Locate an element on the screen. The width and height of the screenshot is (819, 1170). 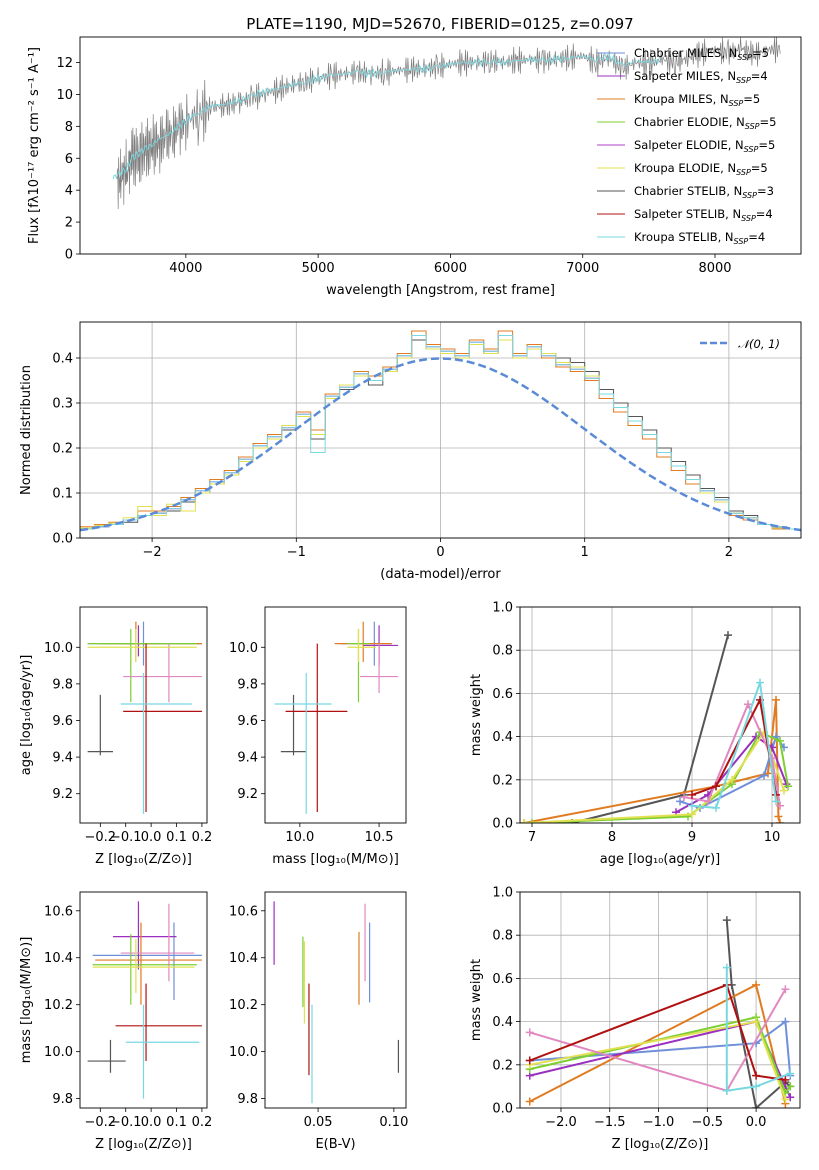
x-tick-label: 7 is located at coordinates (532, 837).